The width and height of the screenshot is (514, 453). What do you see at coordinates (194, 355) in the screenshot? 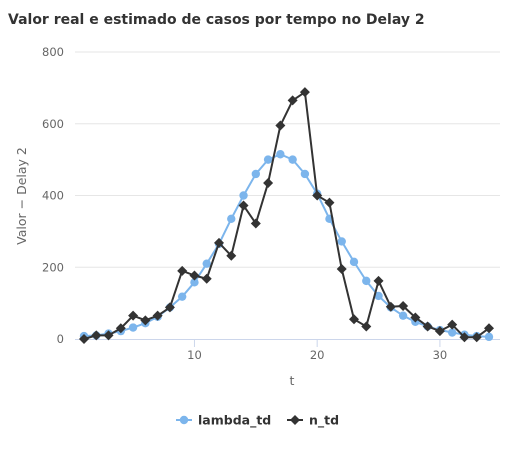
I see `x-tick-label: 10` at bounding box center [194, 355].